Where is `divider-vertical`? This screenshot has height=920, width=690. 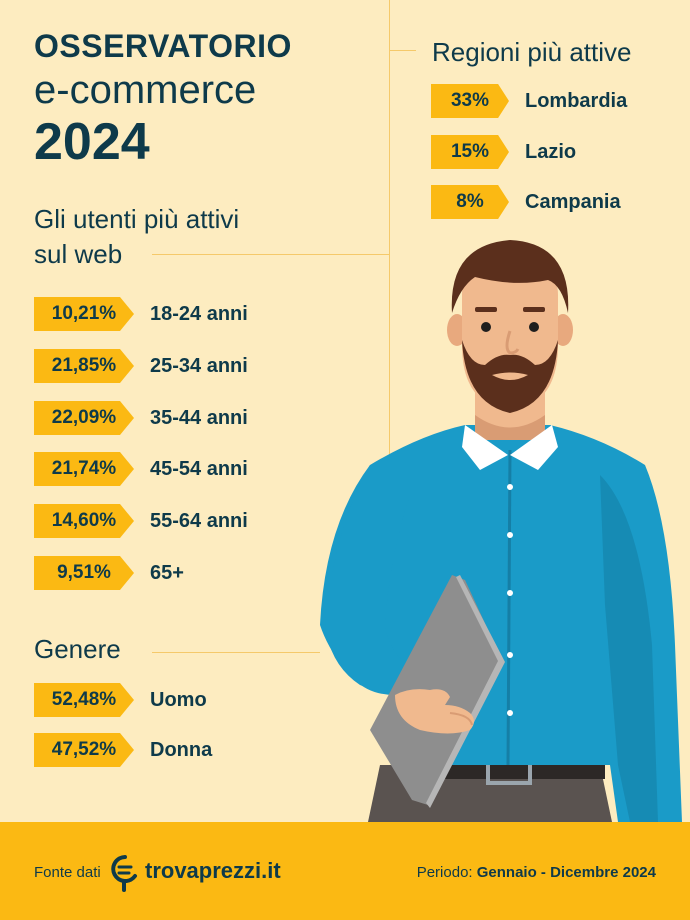
divider-vertical is located at coordinates (389, 235).